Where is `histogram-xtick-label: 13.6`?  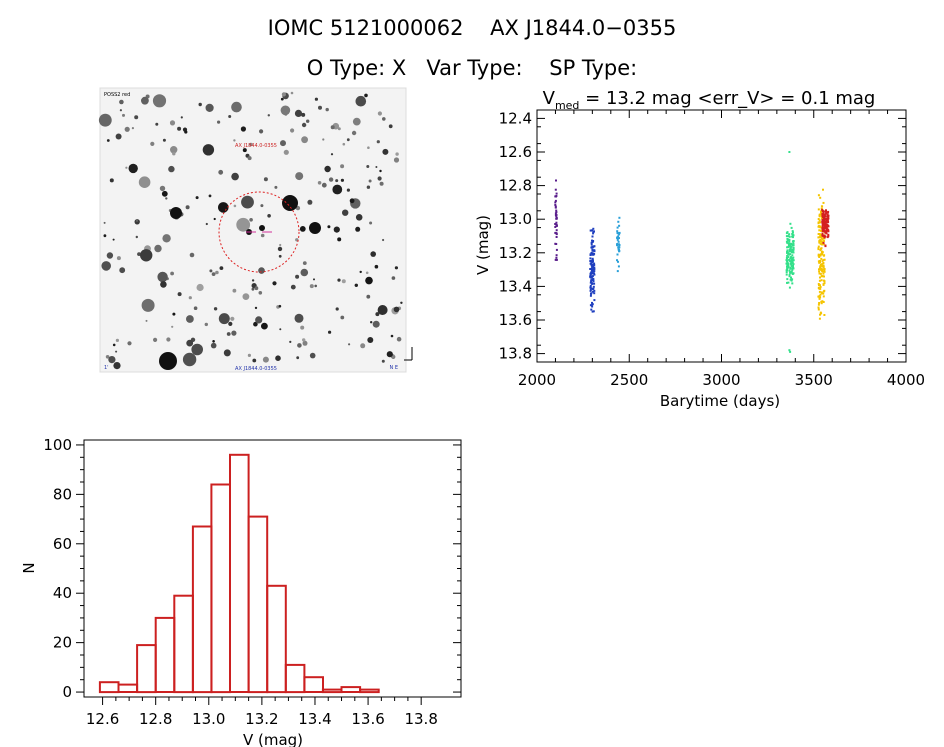
histogram-xtick-label: 13.6 is located at coordinates (367, 719).